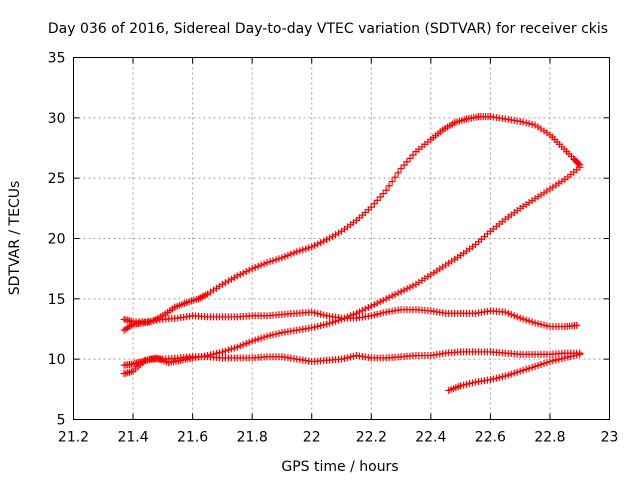 The height and width of the screenshot is (480, 640). Describe the element at coordinates (610, 438) in the screenshot. I see `x-tick-label: 23` at that location.